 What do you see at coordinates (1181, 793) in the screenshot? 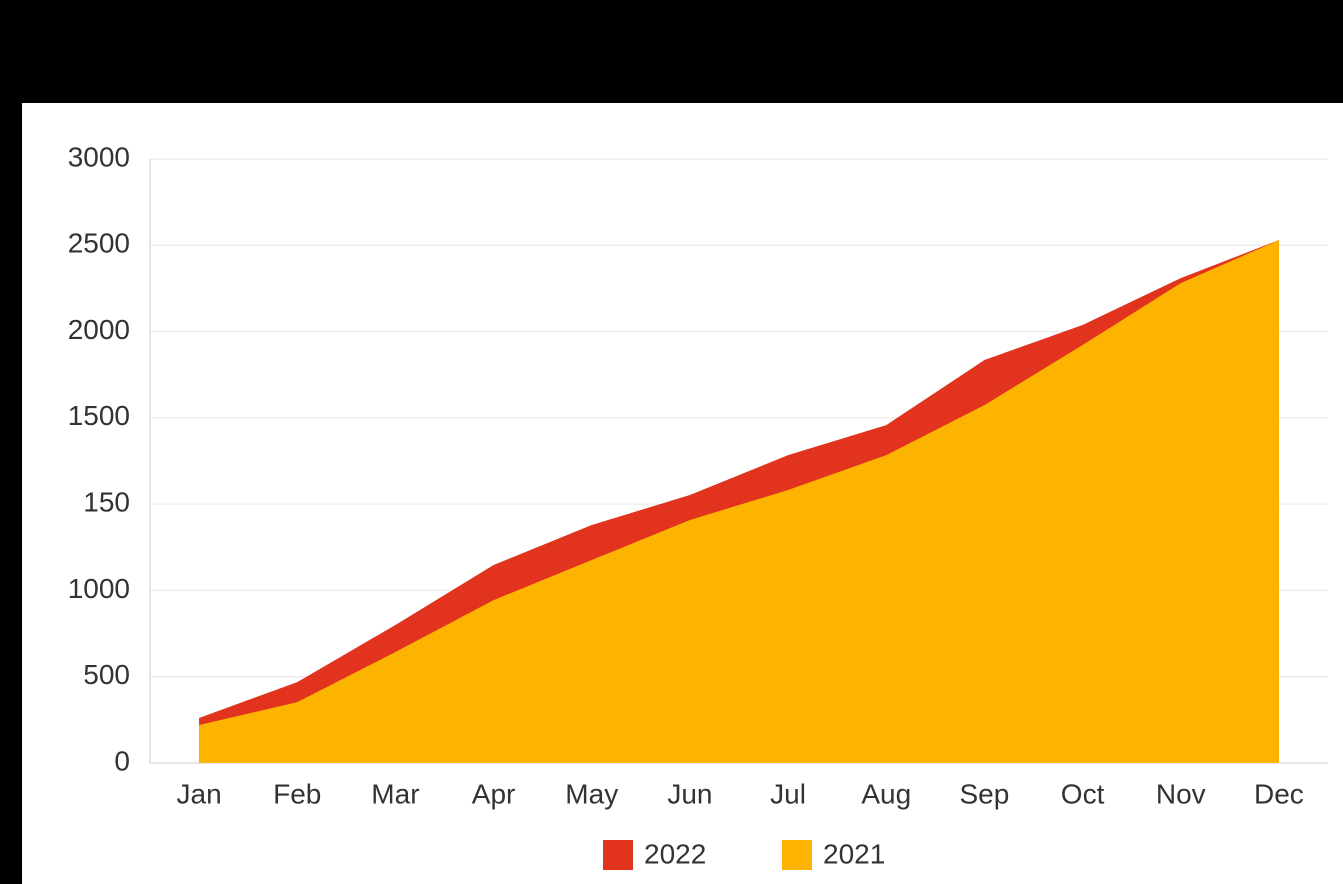
I see `x-tick-label: Nov` at bounding box center [1181, 793].